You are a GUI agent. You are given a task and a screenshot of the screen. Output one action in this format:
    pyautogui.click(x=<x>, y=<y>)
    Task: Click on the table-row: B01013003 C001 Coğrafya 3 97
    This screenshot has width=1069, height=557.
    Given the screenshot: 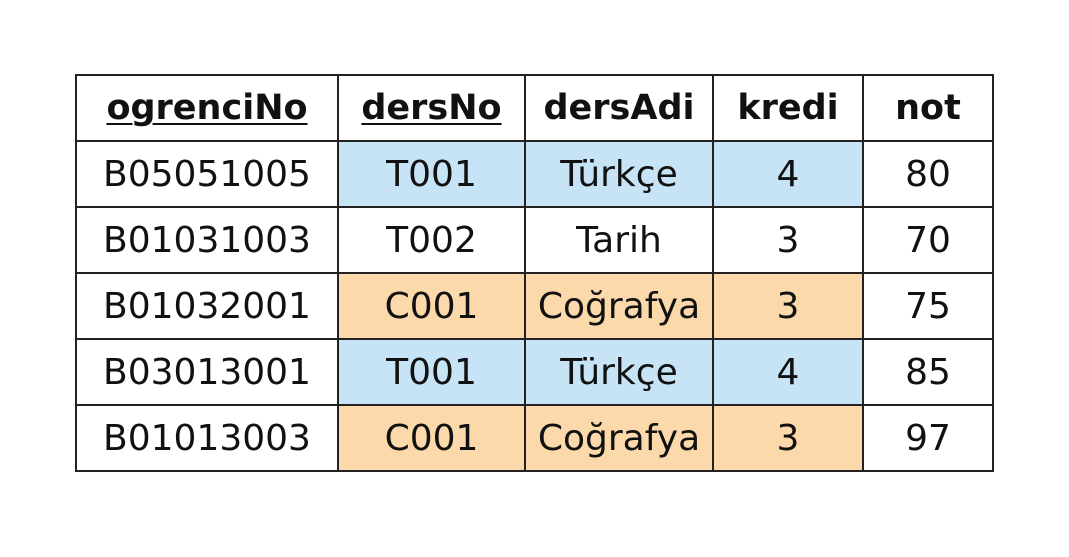 What is the action you would take?
    pyautogui.click(x=534, y=438)
    